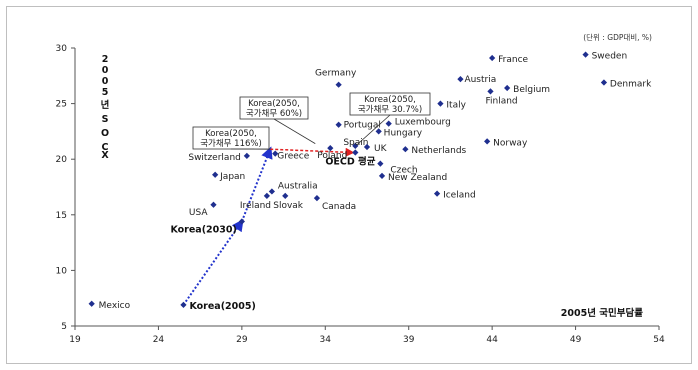 The height and width of the screenshot is (370, 698). What do you see at coordinates (91, 303) in the screenshot?
I see `point-mexico` at bounding box center [91, 303].